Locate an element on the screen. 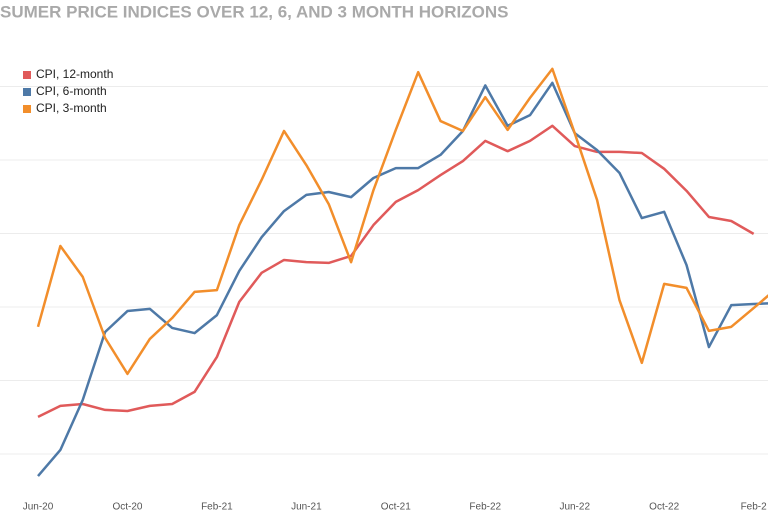 The image size is (768, 512). x-tick-label: Feb-2 is located at coordinates (754, 507).